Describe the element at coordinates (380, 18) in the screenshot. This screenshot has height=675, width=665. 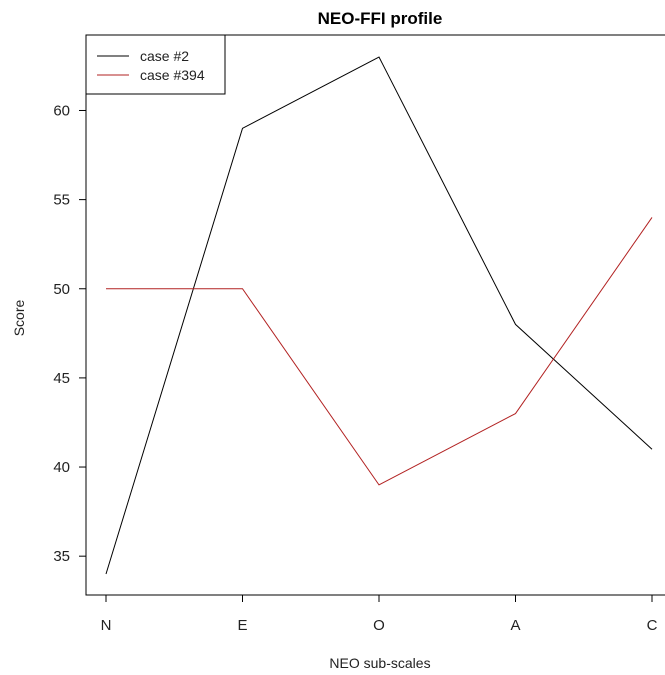
I see `chart-title: NEO-FFI profile` at that location.